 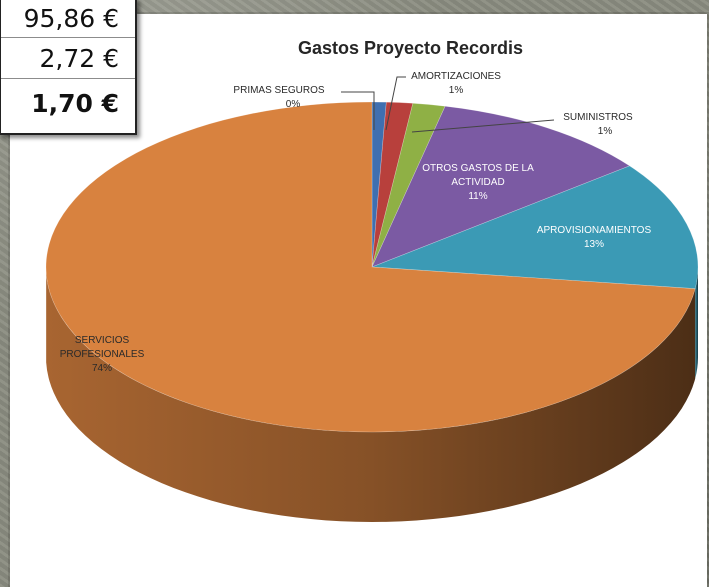 What do you see at coordinates (102, 354) in the screenshot?
I see `slice-label: PROFESIONALES` at bounding box center [102, 354].